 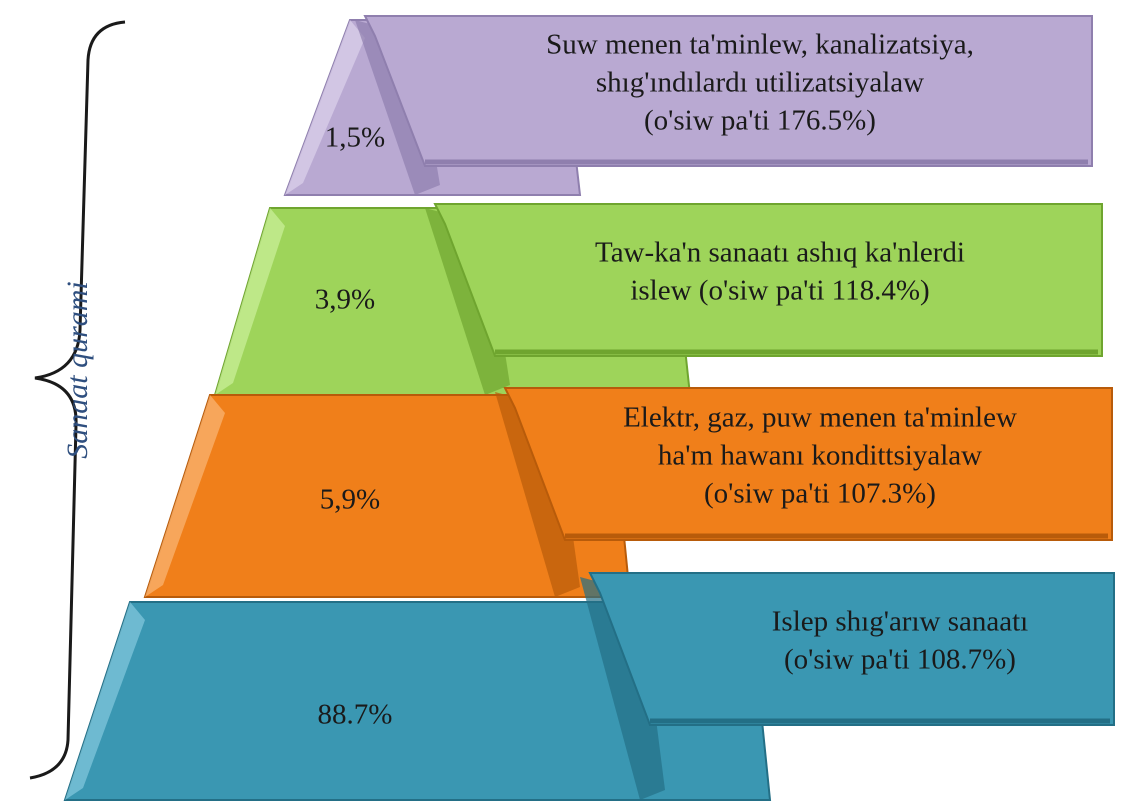 I want to click on tier-description: shıg'ındılardı utilizatsiyalaw, so click(x=760, y=83).